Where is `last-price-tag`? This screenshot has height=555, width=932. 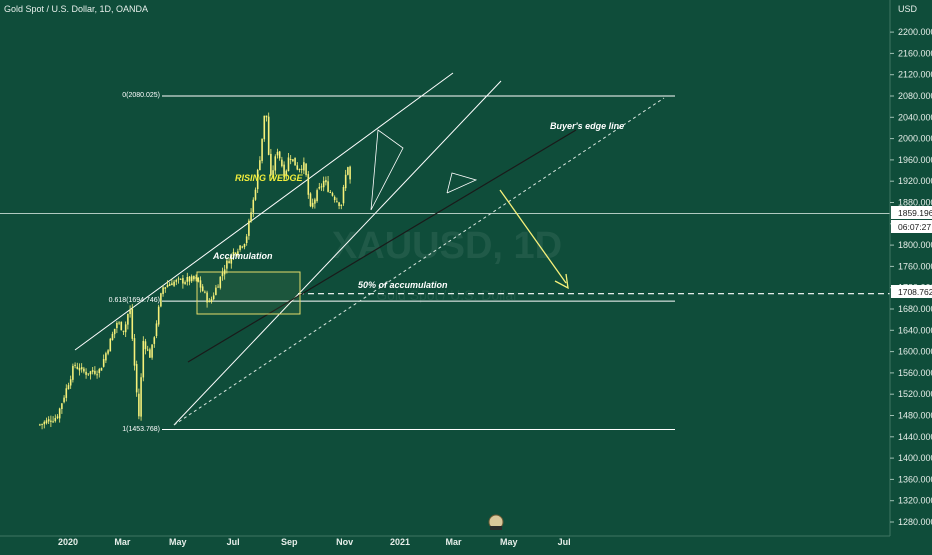 last-price-tag is located at coordinates (911, 212).